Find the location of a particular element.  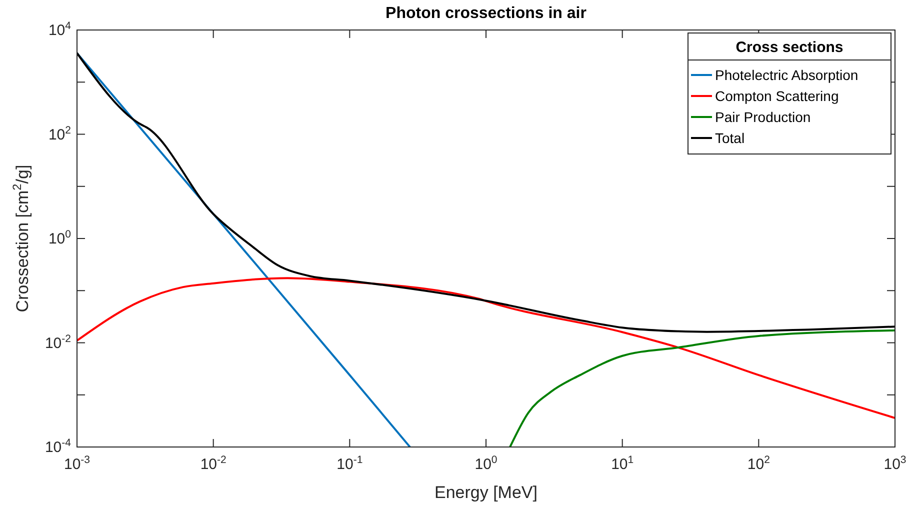

x-tick-label: 10$^{3}$ is located at coordinates (895, 463).